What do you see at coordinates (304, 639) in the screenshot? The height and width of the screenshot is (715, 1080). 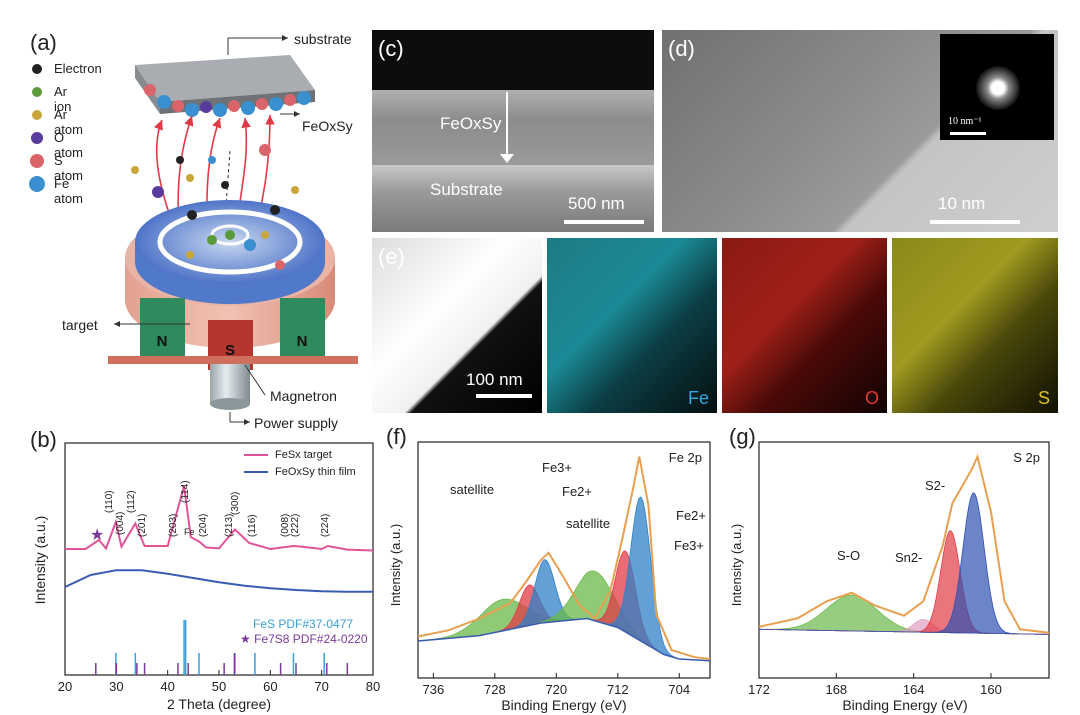 I see `ref-fe7s8: ★ Fe7S8 PDF#24-0220` at bounding box center [304, 639].